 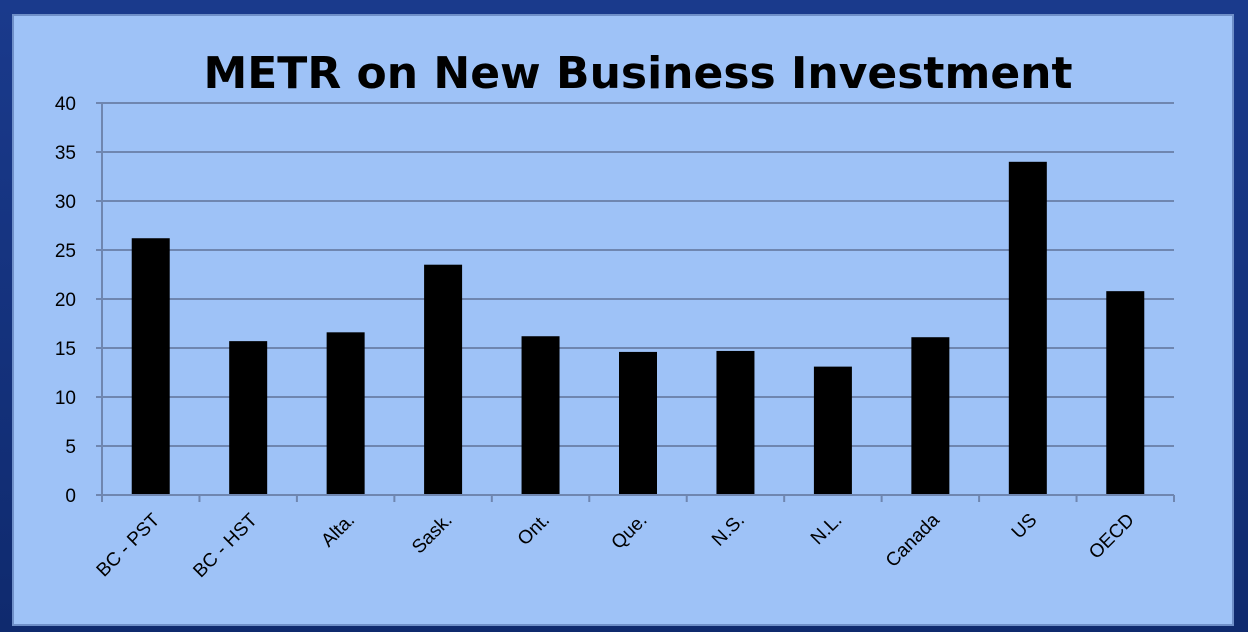 What do you see at coordinates (70, 496) in the screenshot?
I see `y-tick-label: 0` at bounding box center [70, 496].